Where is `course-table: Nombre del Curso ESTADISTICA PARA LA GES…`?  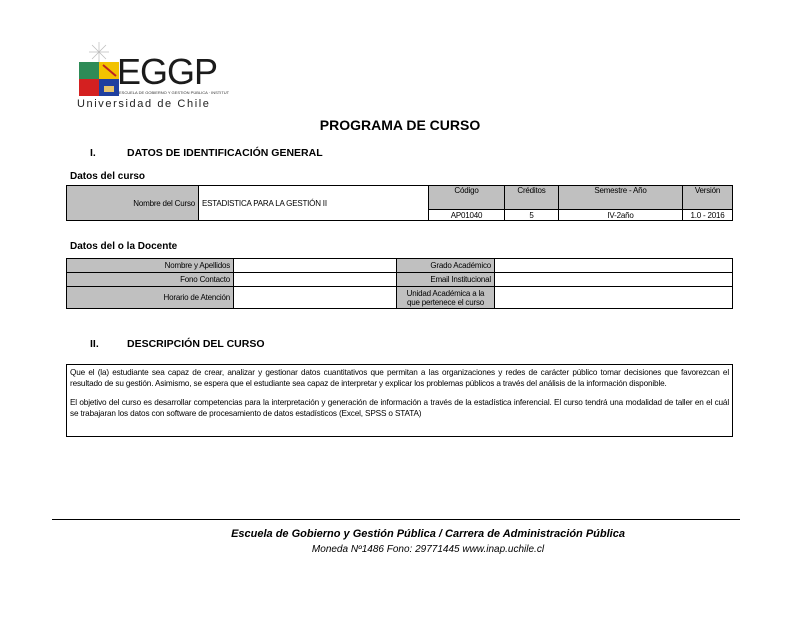 course-table: Nombre del Curso ESTADISTICA PARA LA GES… is located at coordinates (399, 203).